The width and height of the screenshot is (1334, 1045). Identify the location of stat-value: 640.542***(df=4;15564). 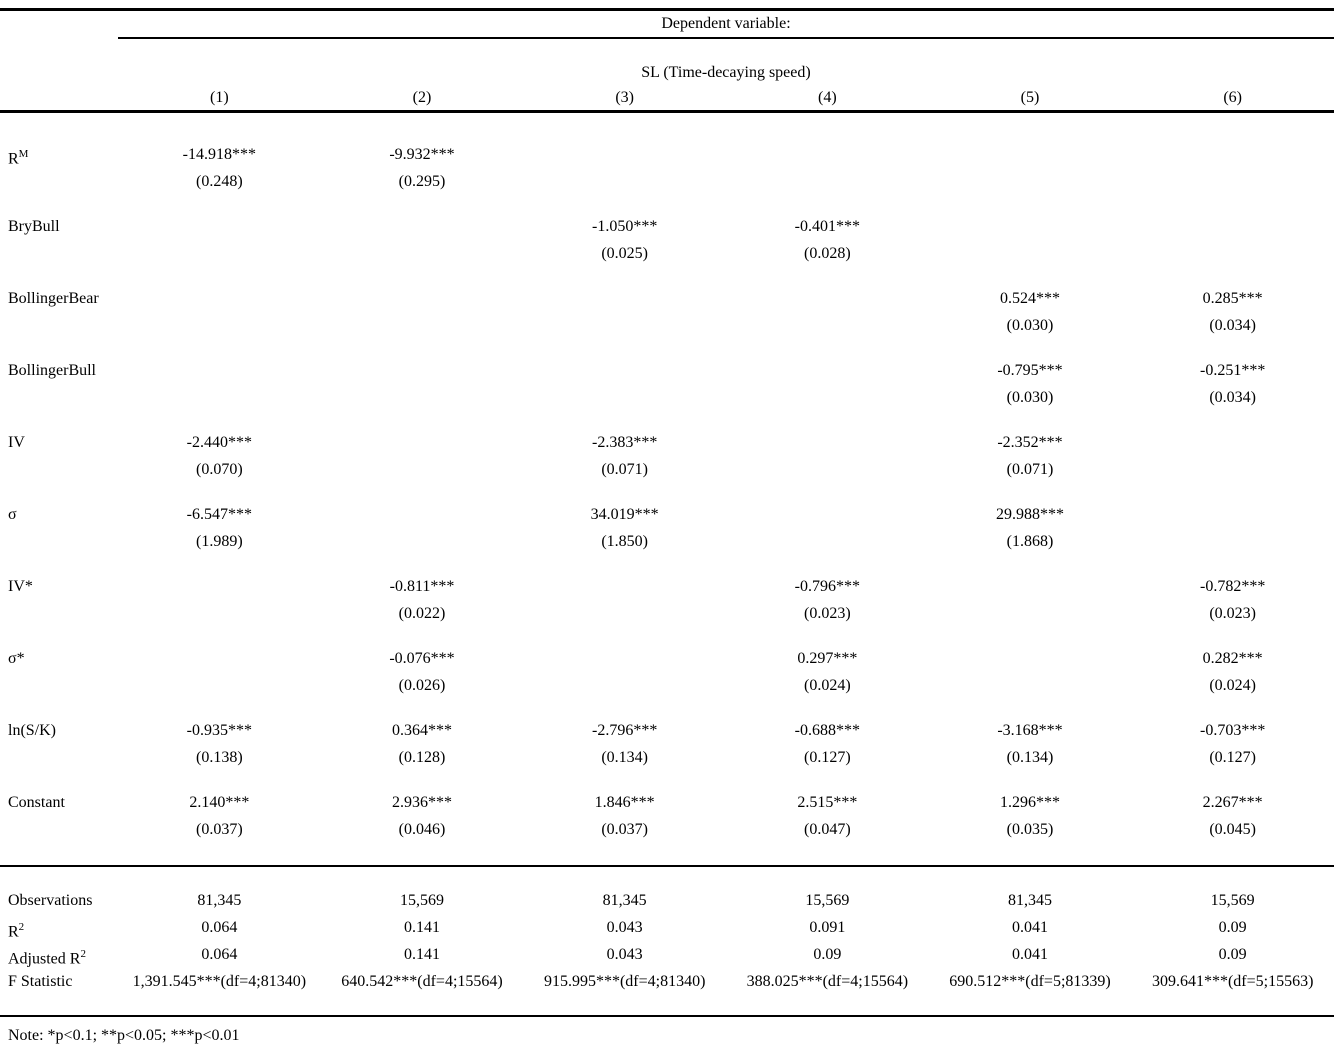
(422, 981).